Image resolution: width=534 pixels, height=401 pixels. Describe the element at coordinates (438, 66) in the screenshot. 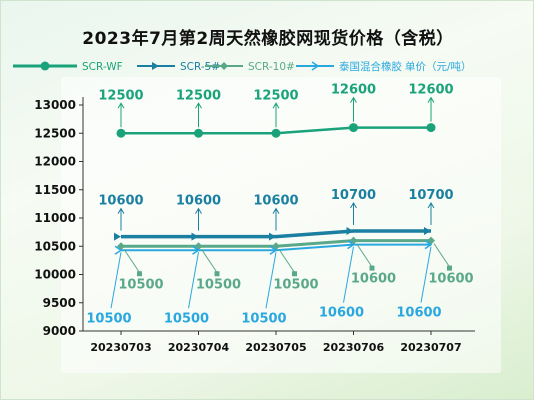

I see `unit-label: 单价（元/吨）` at that location.